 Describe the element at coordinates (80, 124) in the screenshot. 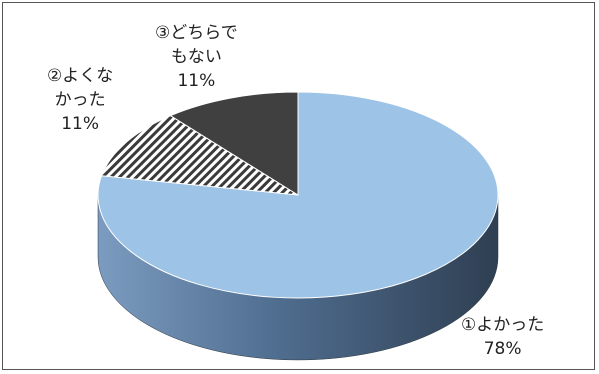

I see `slice-label-bad-value: 11%` at that location.